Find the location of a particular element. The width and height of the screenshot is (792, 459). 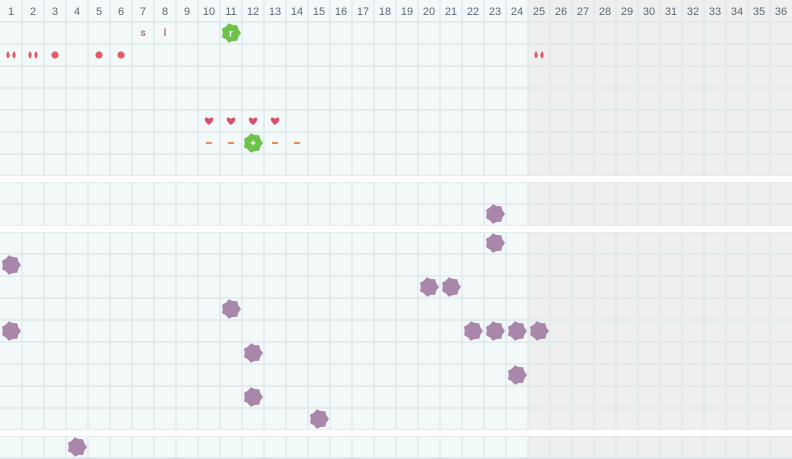

note-letter-l: l is located at coordinates (165, 33).